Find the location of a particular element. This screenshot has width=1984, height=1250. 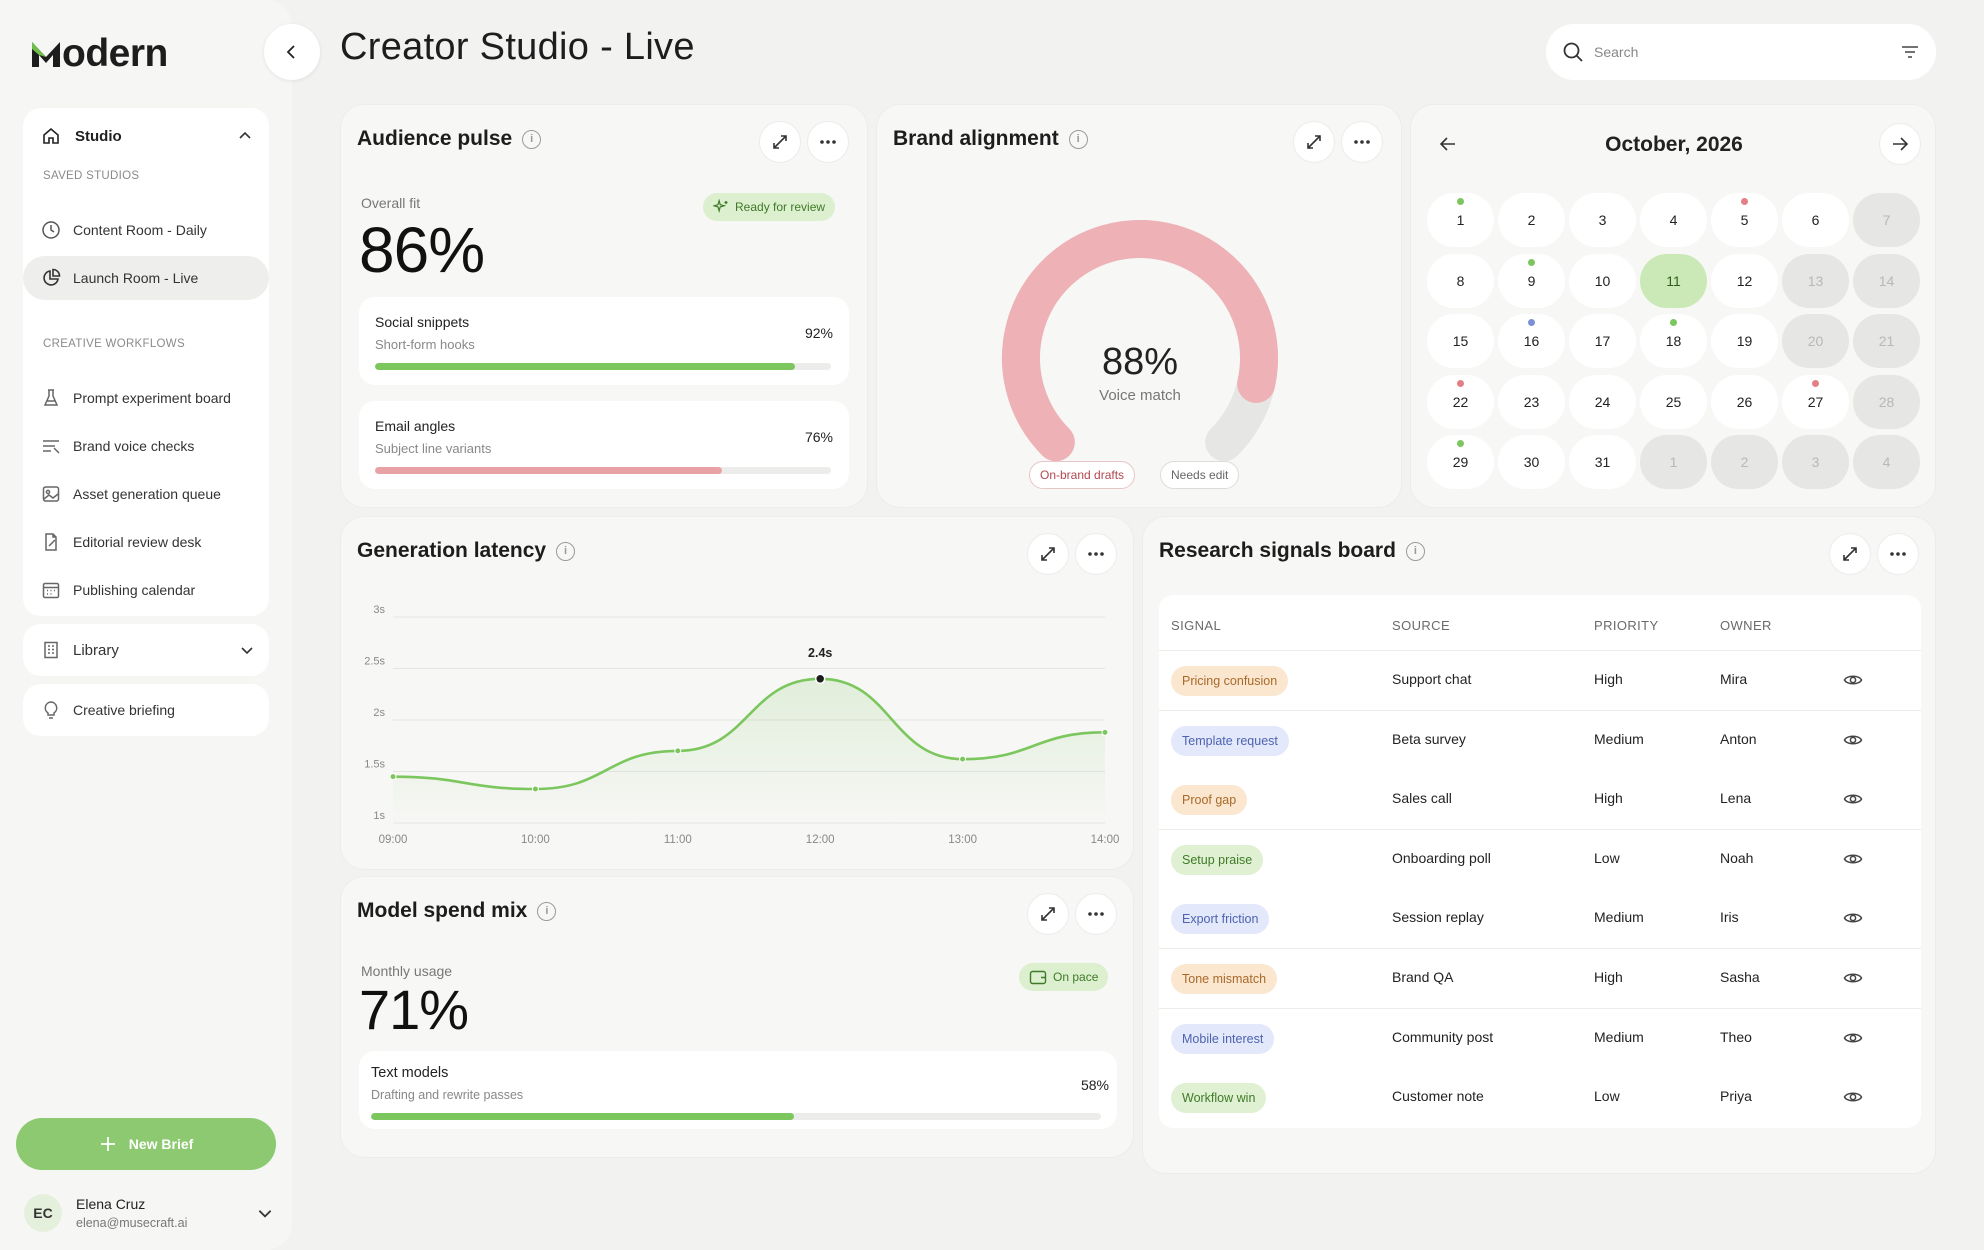

chevron-down-icon is located at coordinates (265, 1213).